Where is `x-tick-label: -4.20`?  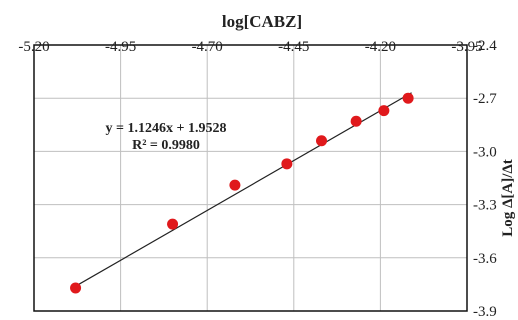 x-tick-label: -4.20 is located at coordinates (380, 47).